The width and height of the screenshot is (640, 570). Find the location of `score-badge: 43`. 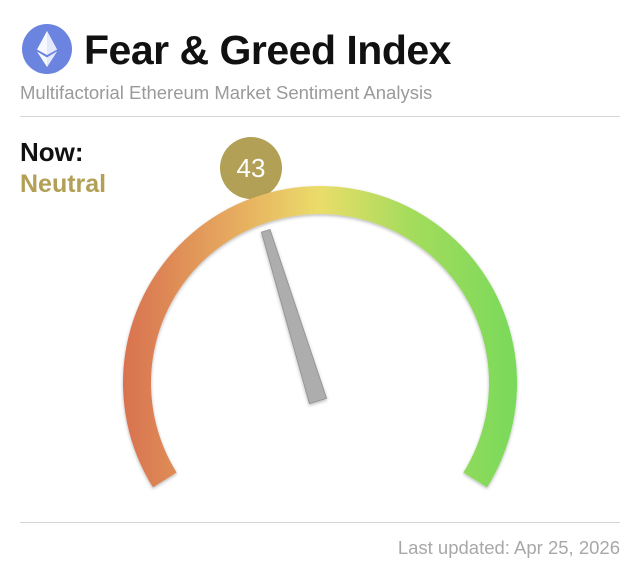

score-badge: 43 is located at coordinates (251, 168).